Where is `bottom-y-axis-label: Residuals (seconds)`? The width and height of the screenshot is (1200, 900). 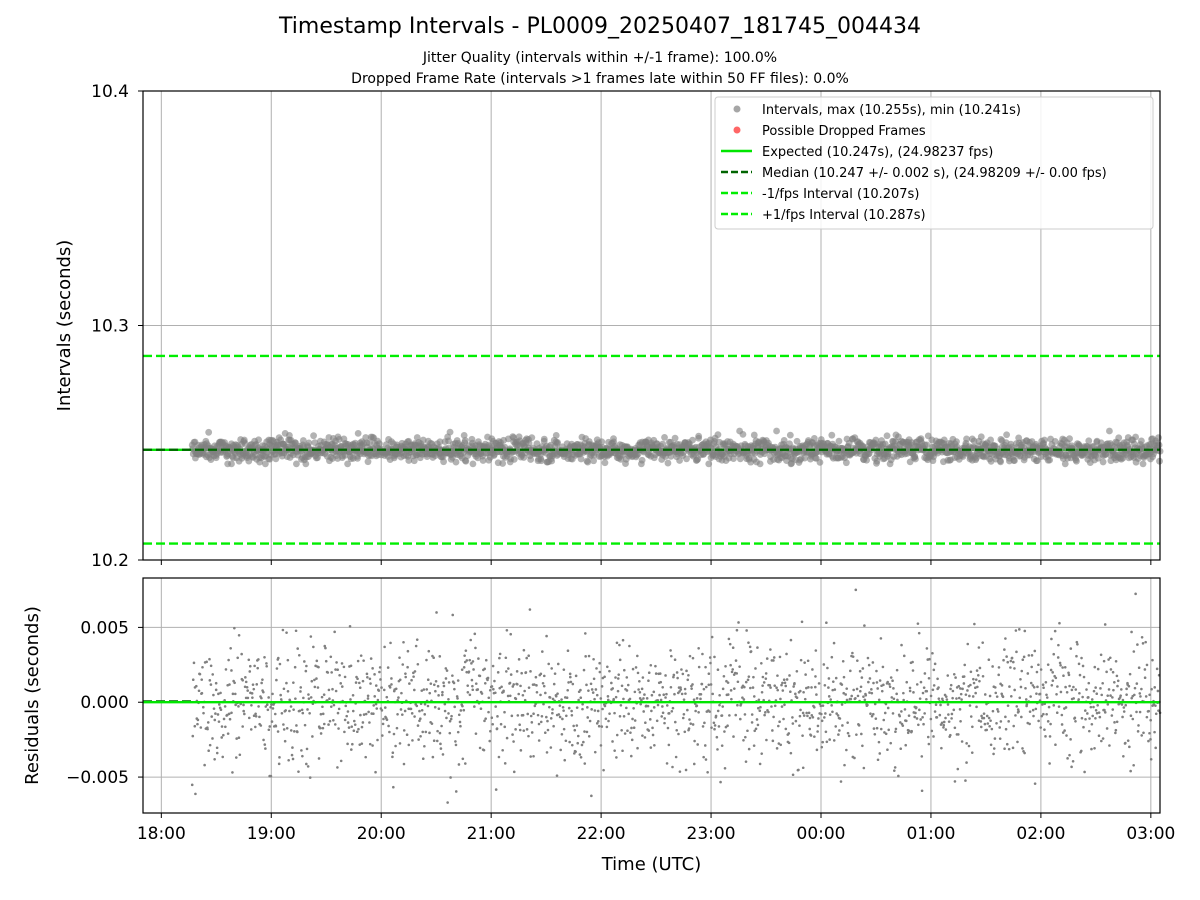 bottom-y-axis-label: Residuals (seconds) is located at coordinates (32, 695).